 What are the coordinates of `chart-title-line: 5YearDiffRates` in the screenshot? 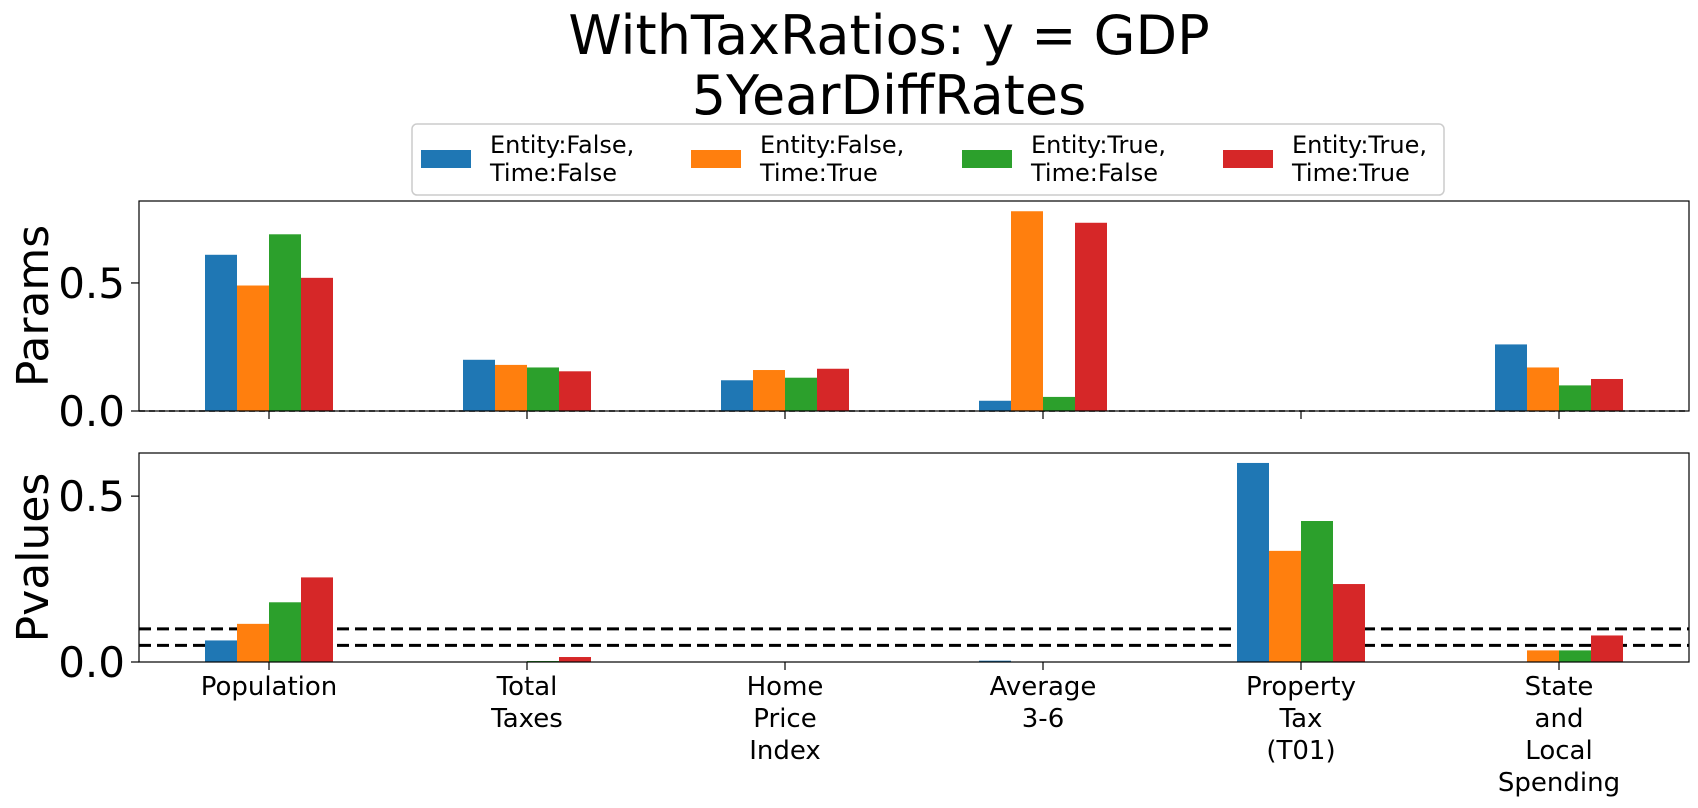 It's located at (889, 95).